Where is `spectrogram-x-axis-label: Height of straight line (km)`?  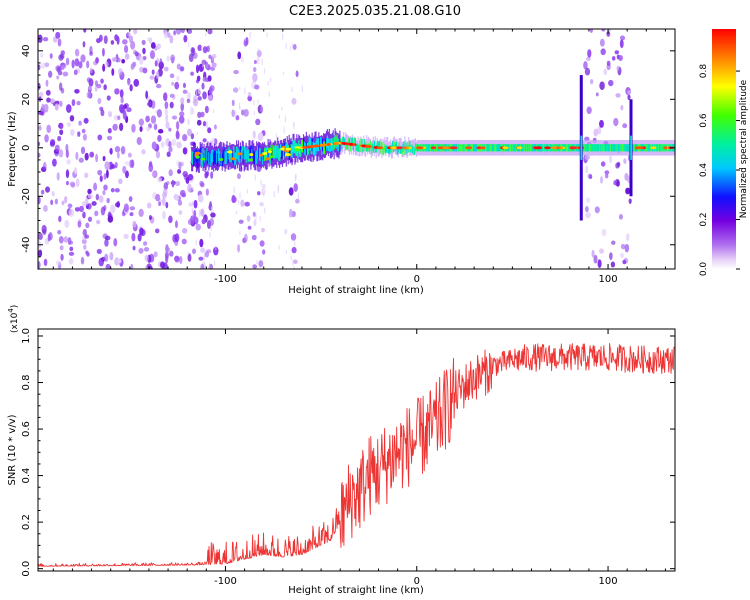 spectrogram-x-axis-label: Height of straight line (km) is located at coordinates (356, 290).